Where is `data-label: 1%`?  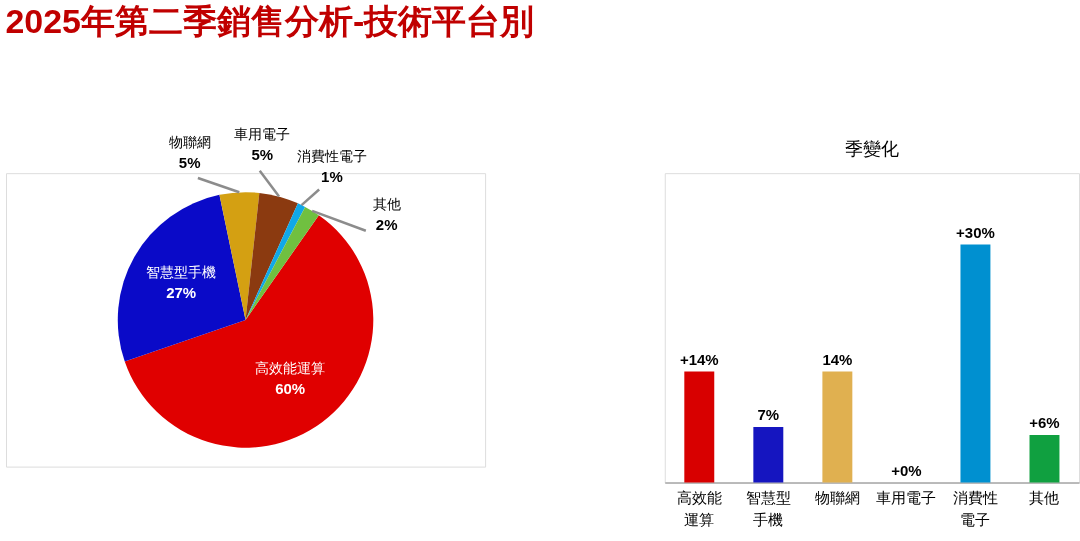 data-label: 1% is located at coordinates (332, 176).